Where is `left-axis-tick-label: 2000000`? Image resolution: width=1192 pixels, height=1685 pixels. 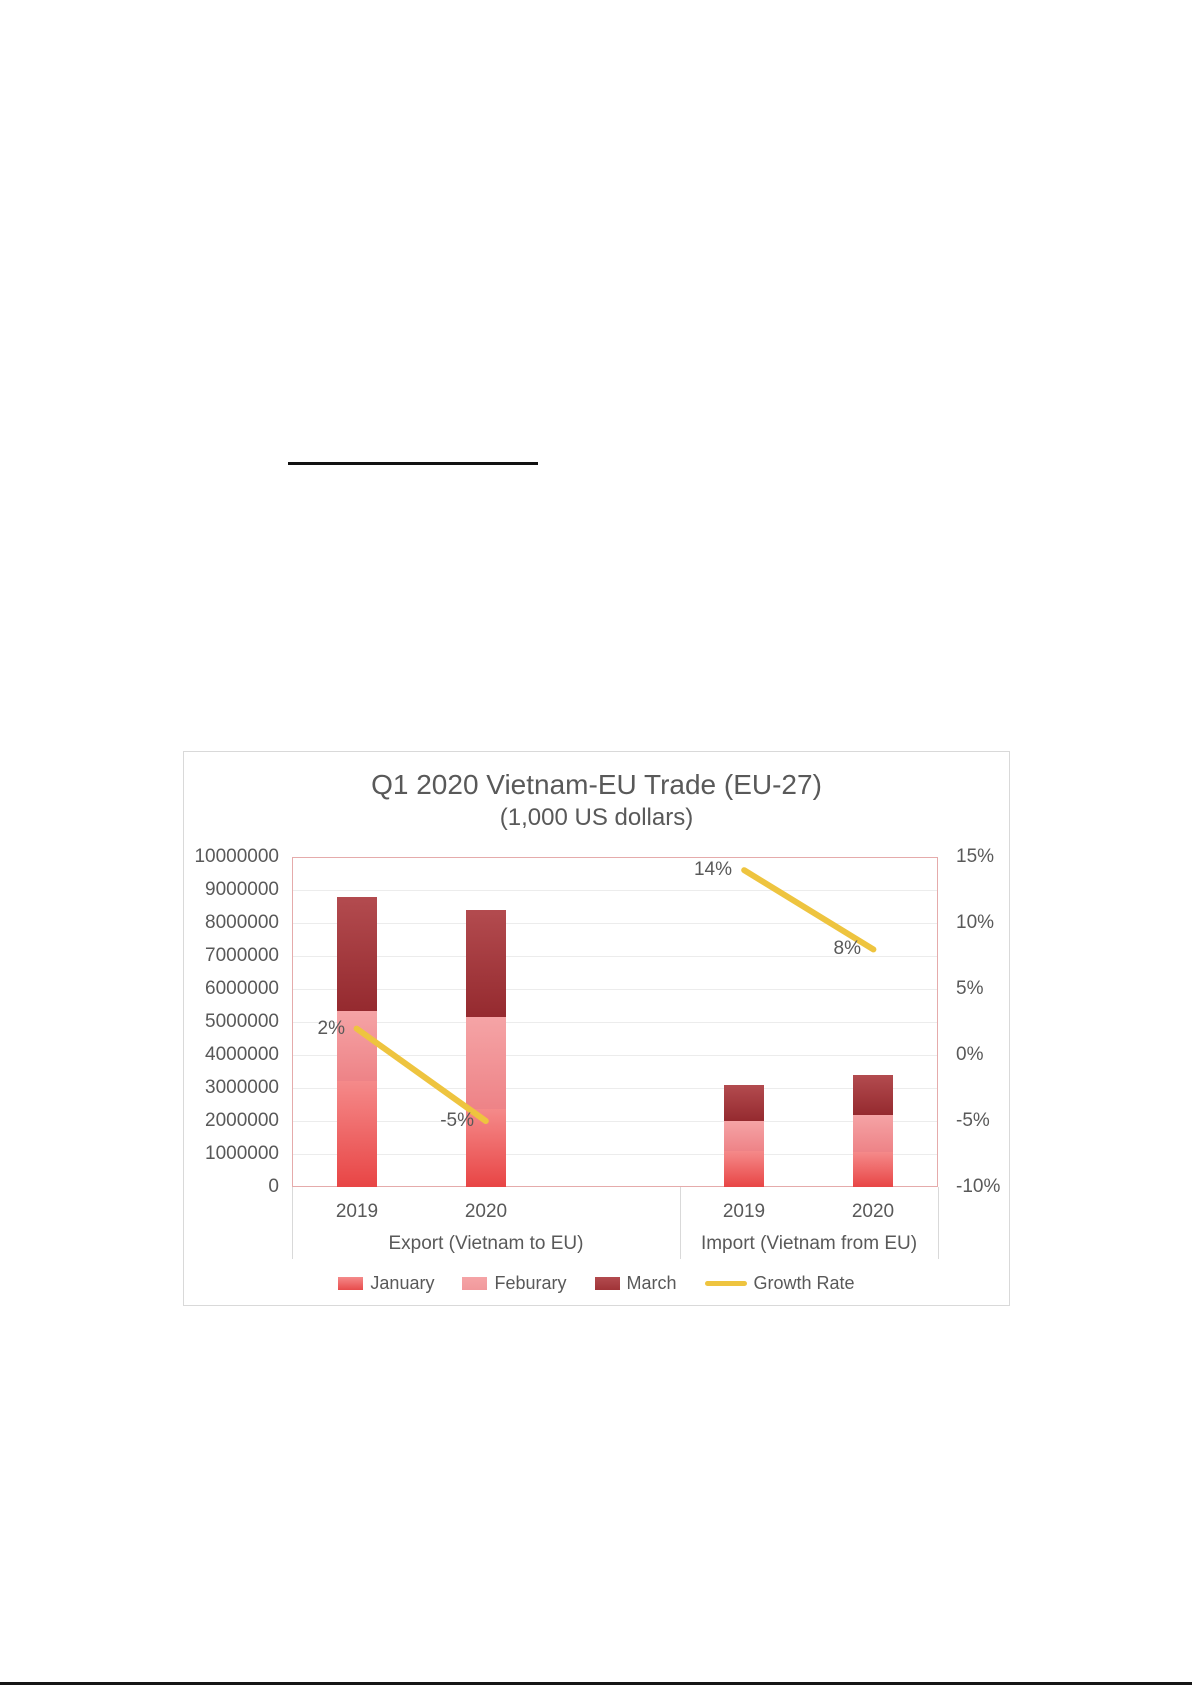
left-axis-tick-label: 2000000 is located at coordinates (242, 1120).